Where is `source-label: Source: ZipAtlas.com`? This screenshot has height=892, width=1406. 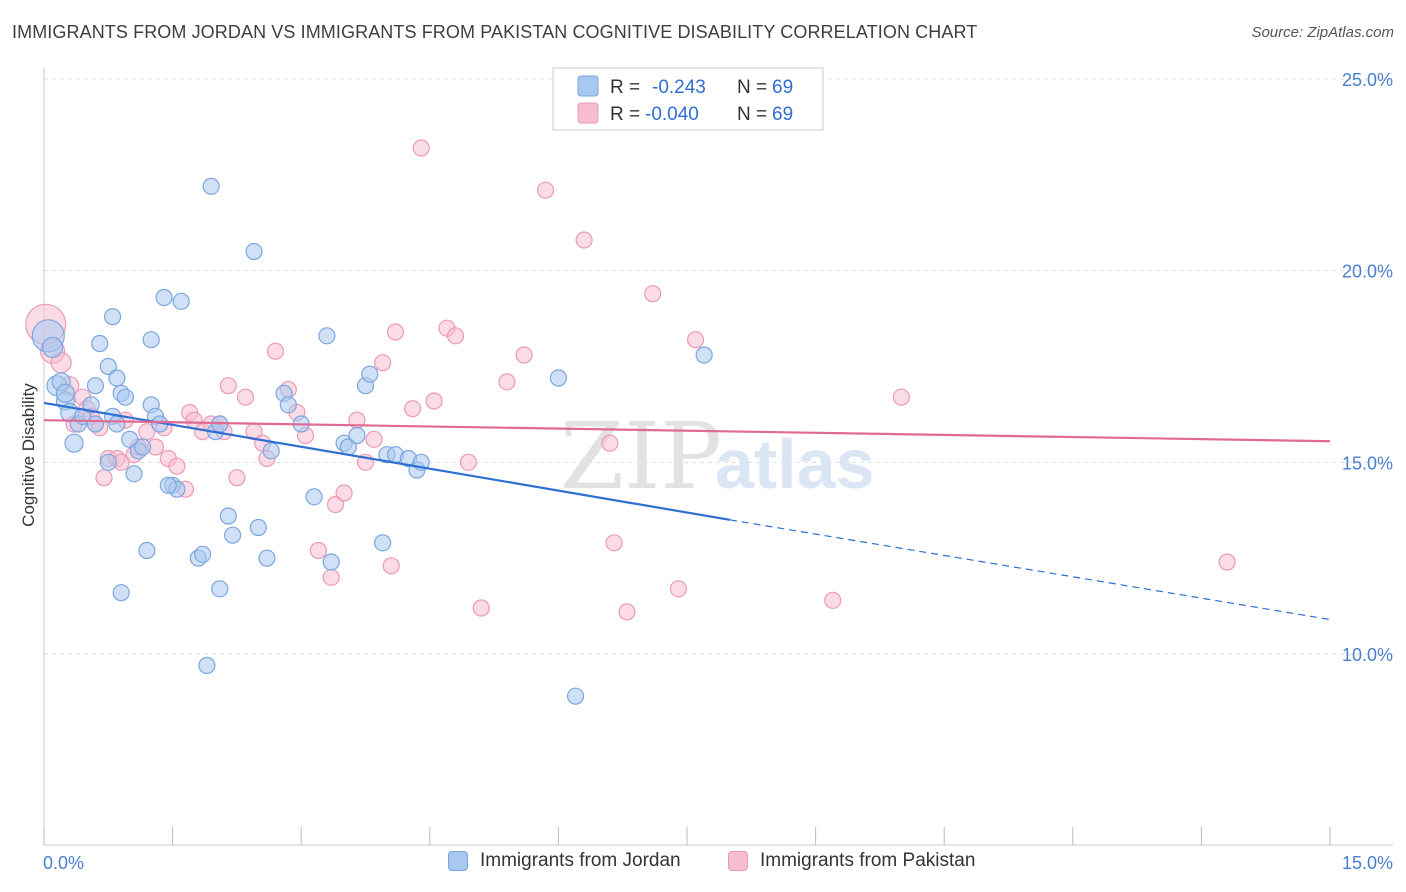
source-label: Source: ZipAtlas.com is located at coordinates (1322, 32).